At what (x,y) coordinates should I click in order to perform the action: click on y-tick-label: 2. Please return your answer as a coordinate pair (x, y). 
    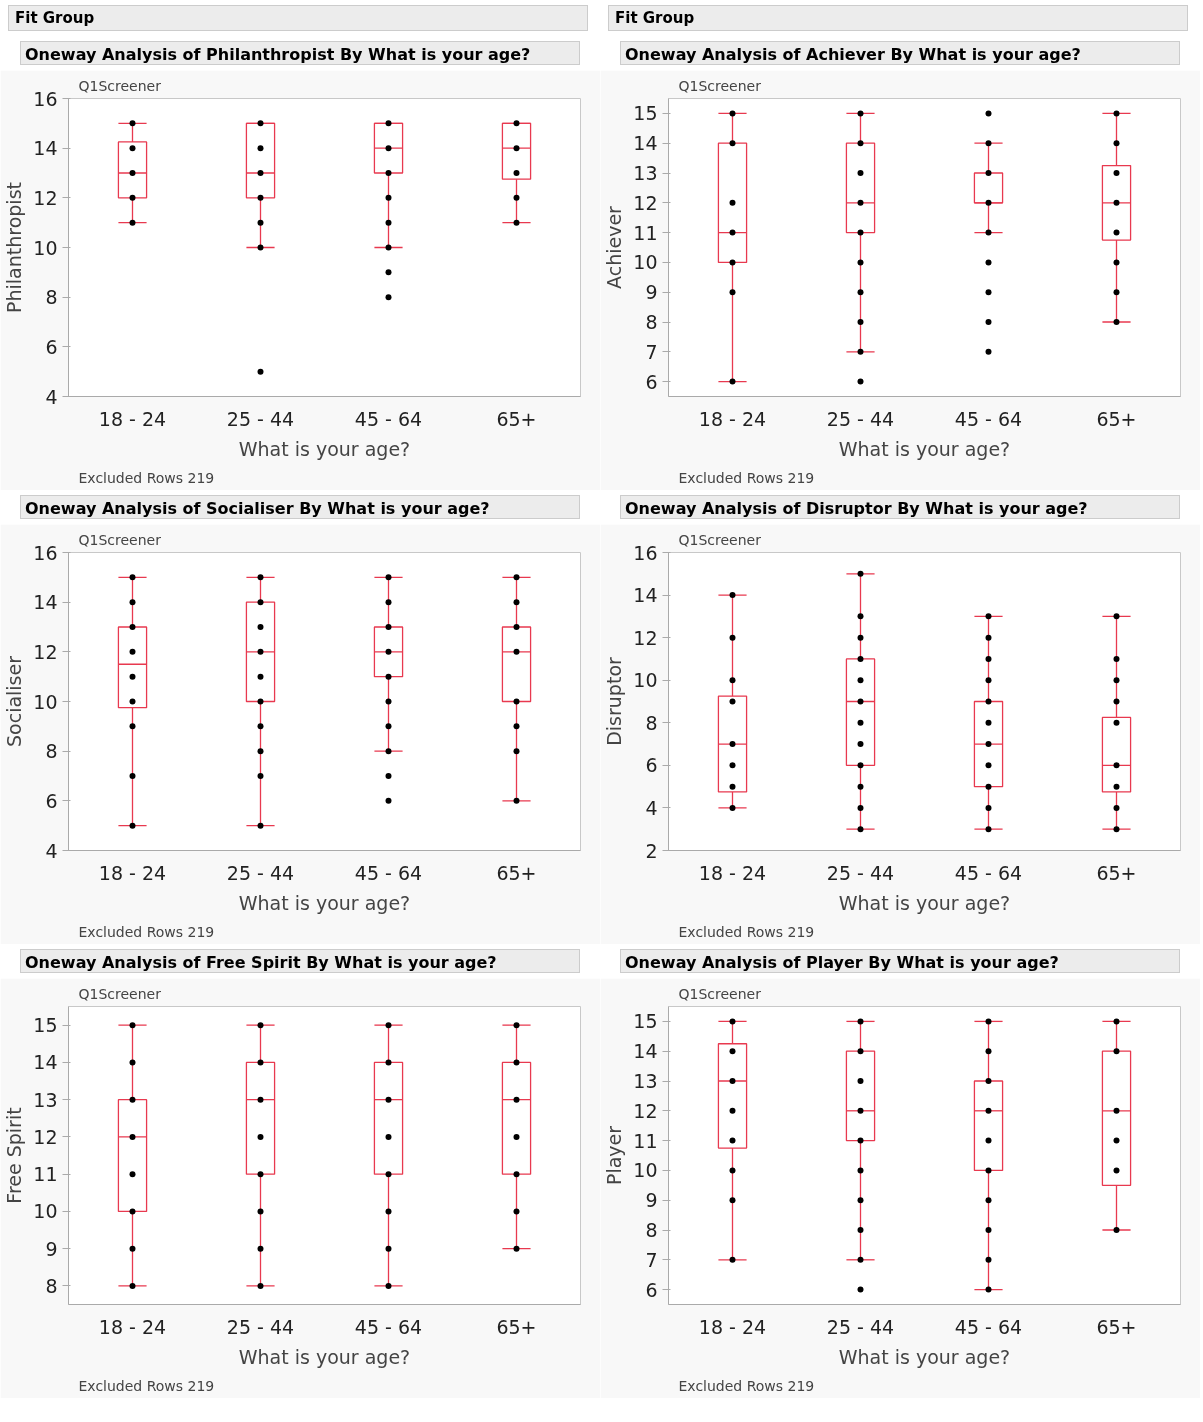
    Looking at the image, I should click on (651, 850).